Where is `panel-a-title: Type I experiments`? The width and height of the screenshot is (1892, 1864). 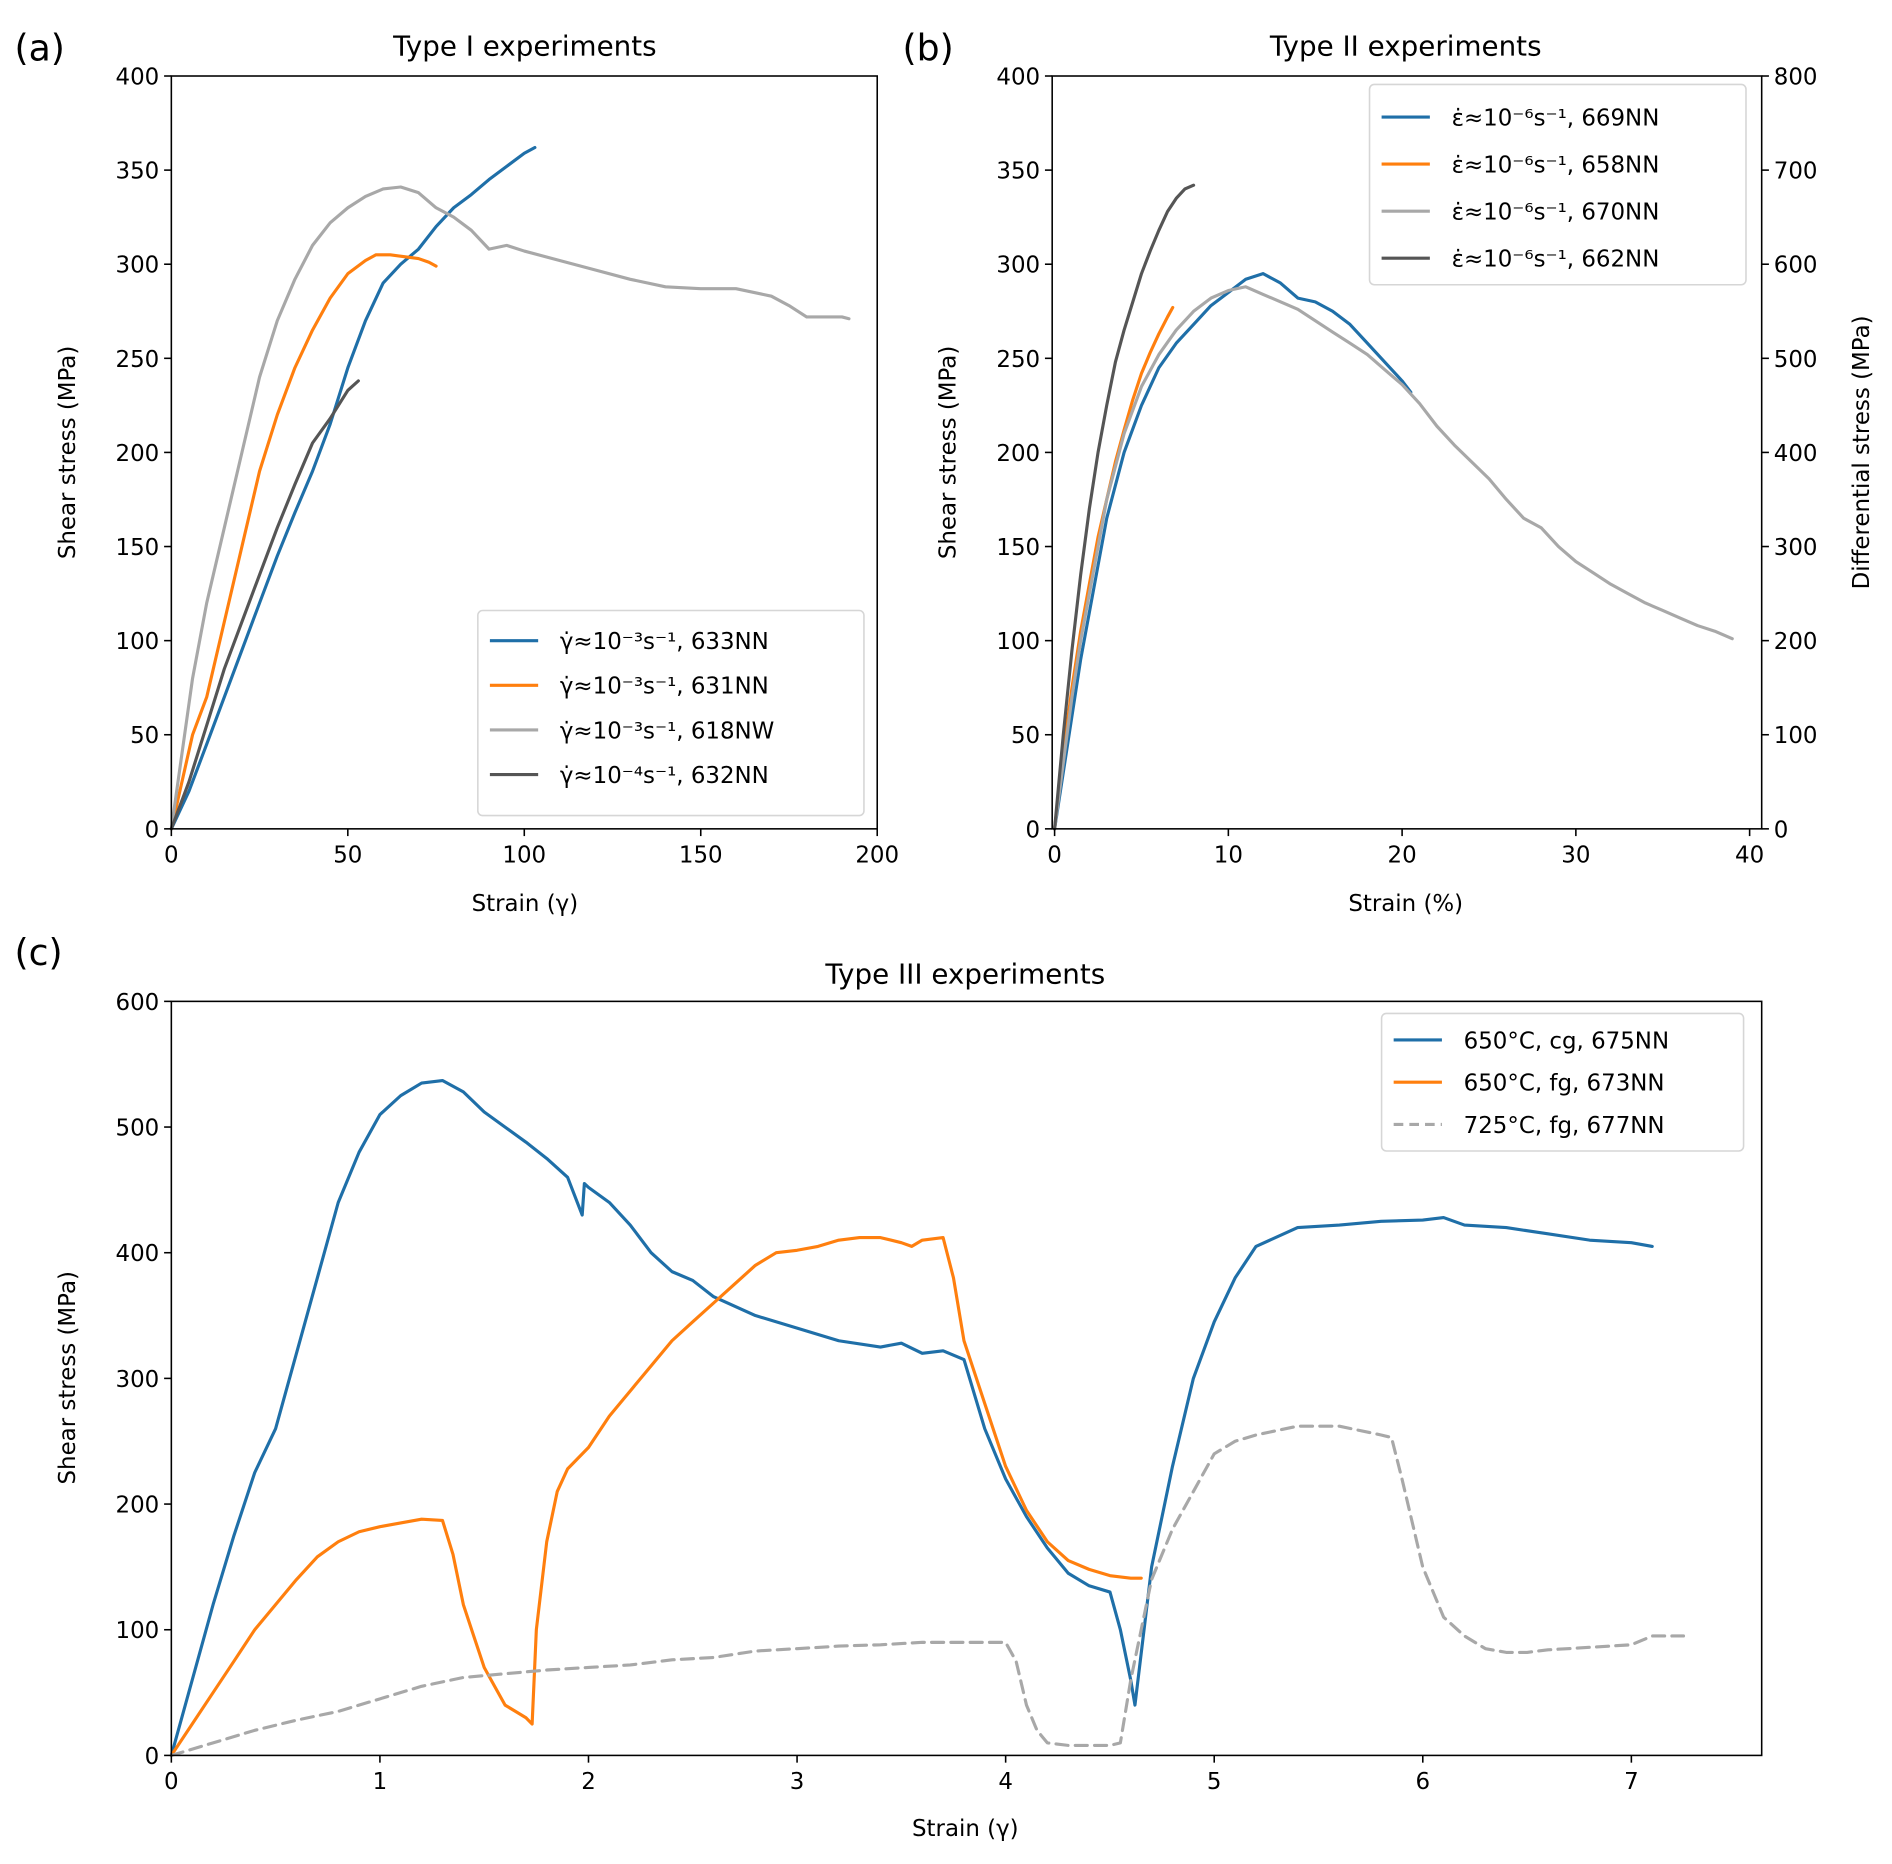 panel-a-title: Type I experiments is located at coordinates (524, 45).